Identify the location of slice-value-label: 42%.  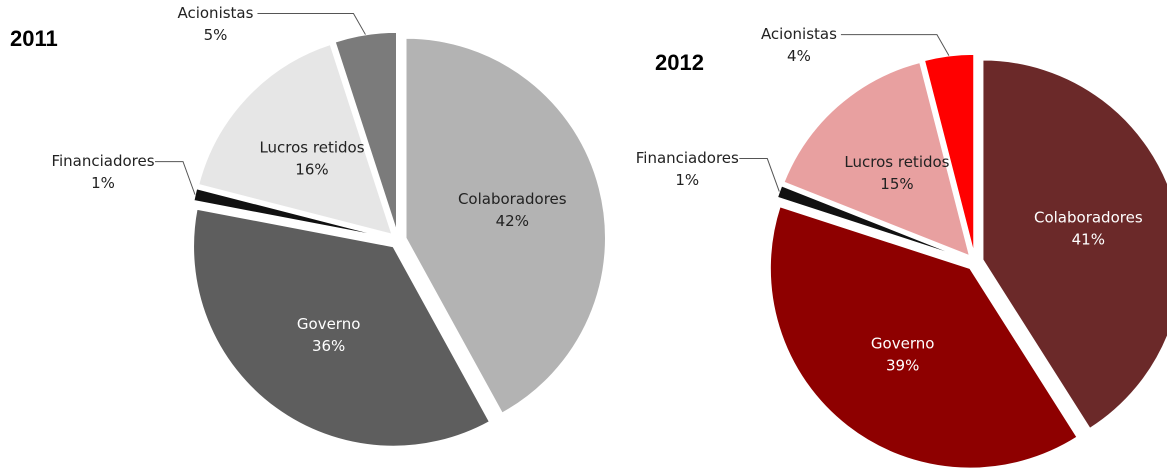
(512, 221).